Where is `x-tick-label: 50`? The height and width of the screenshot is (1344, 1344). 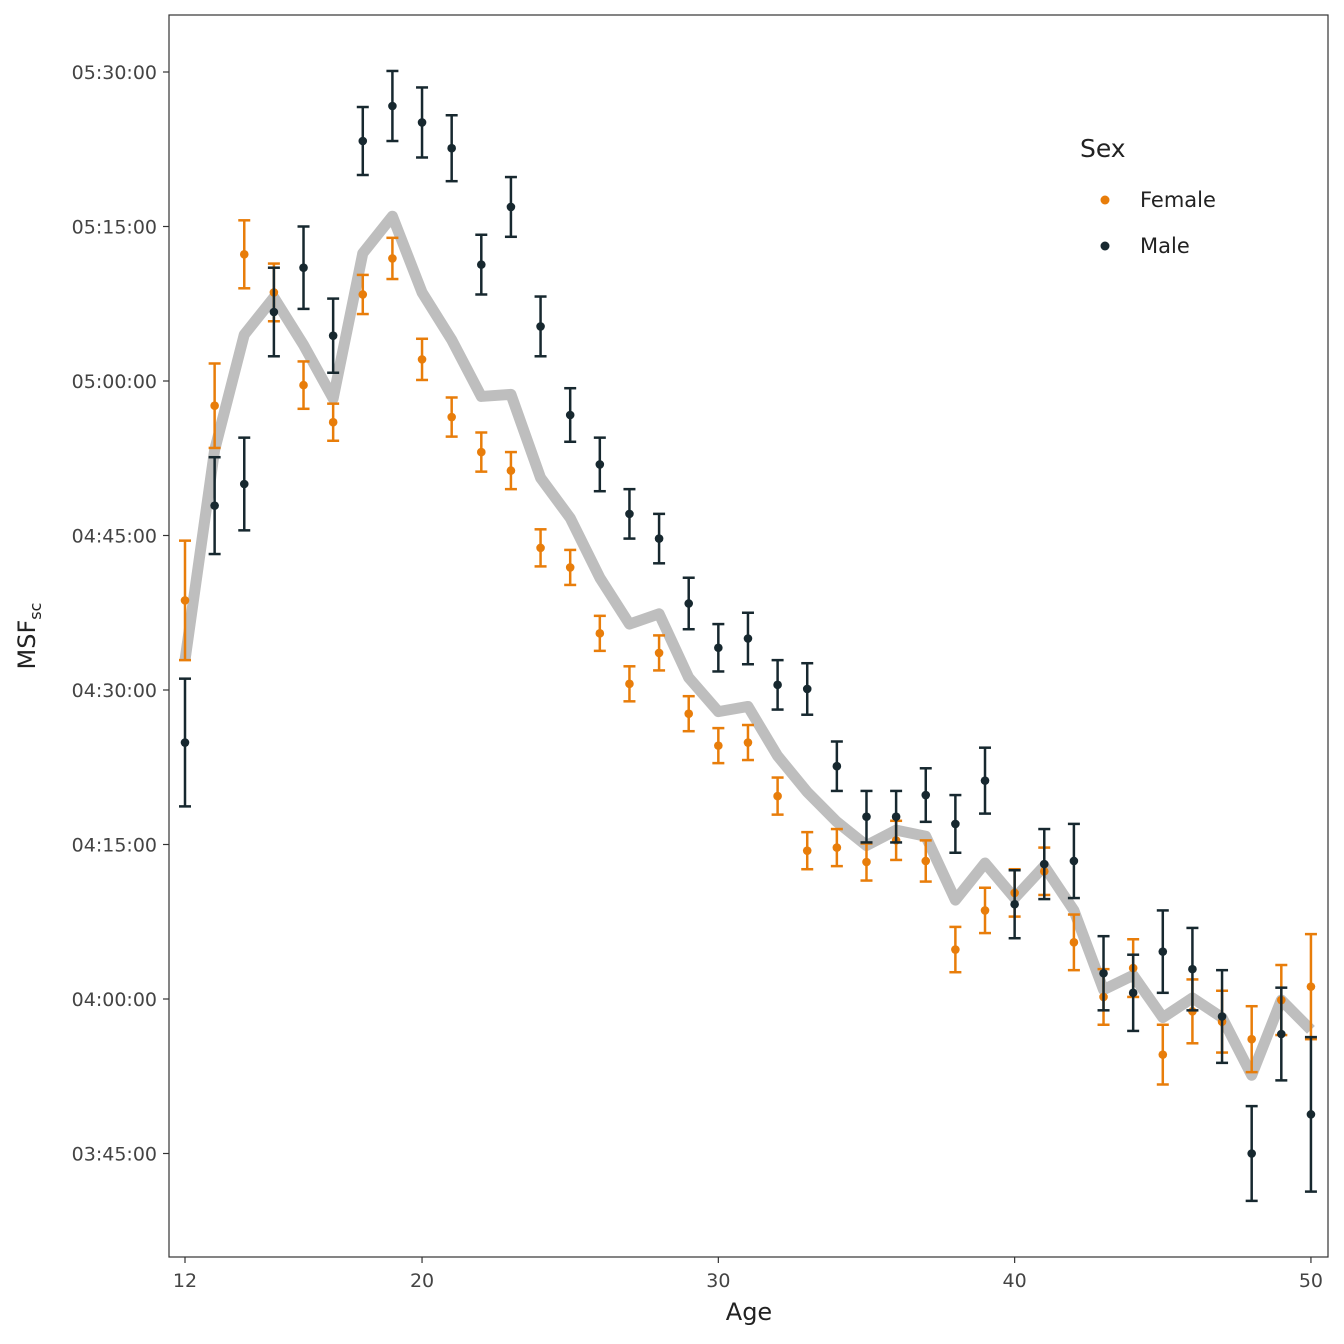
x-tick-label: 50 is located at coordinates (1311, 1281).